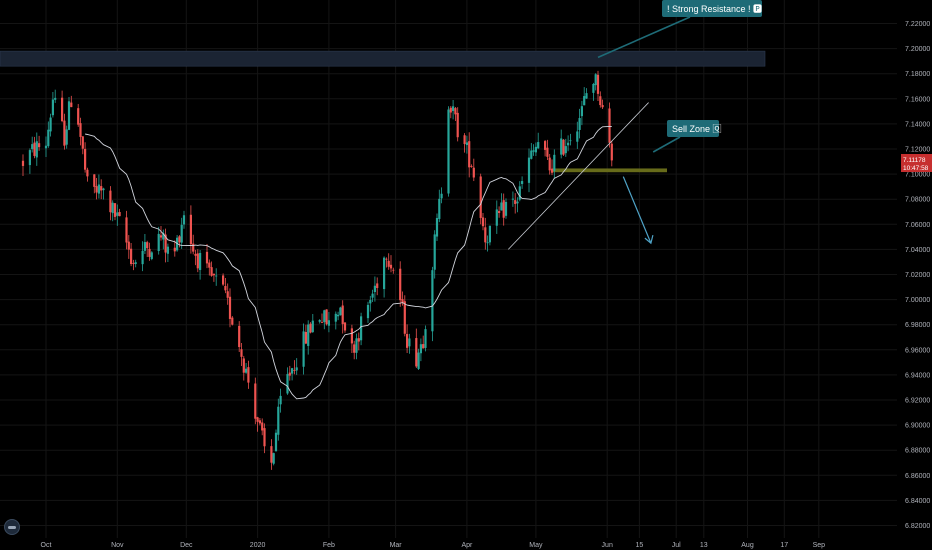  I want to click on sell-zone-callout-pointer, so click(666, 144).